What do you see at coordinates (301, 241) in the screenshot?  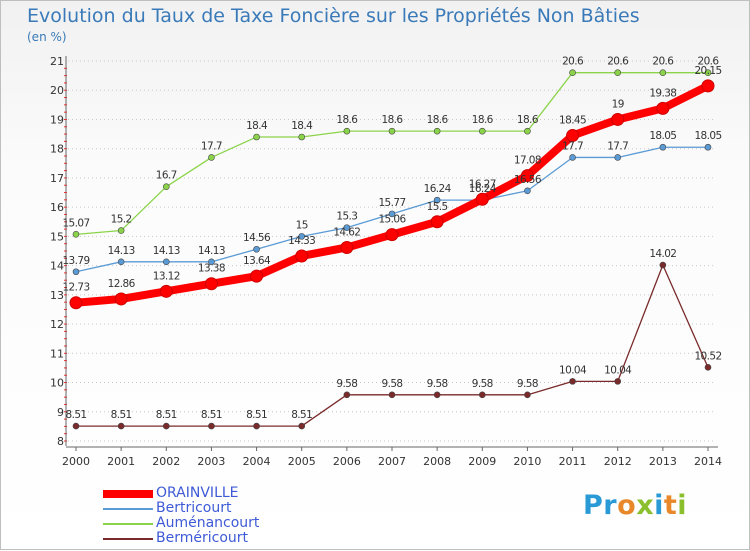 I see `data-label: 14.33` at bounding box center [301, 241].